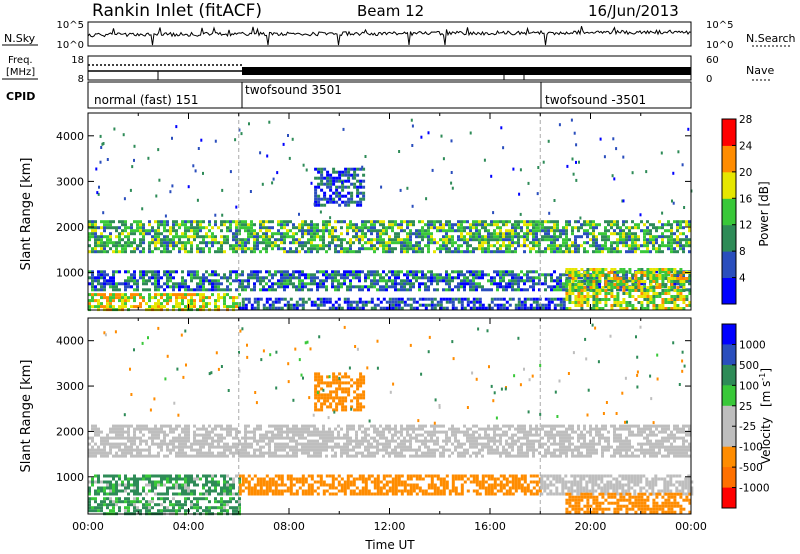 This screenshot has height=554, width=800. Describe the element at coordinates (745, 173) in the screenshot. I see `power-colorbar-tick-label: 20` at that location.